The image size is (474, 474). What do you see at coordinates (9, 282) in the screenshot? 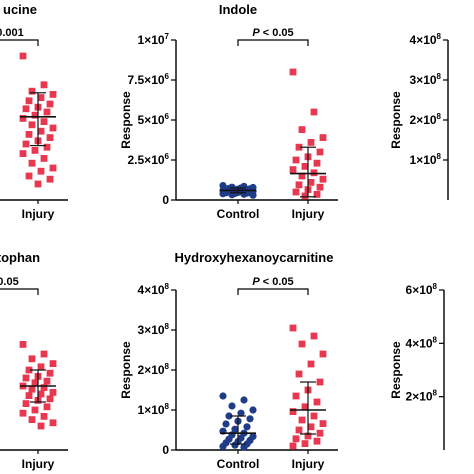
I see `significance-label: 0.05` at bounding box center [9, 282].